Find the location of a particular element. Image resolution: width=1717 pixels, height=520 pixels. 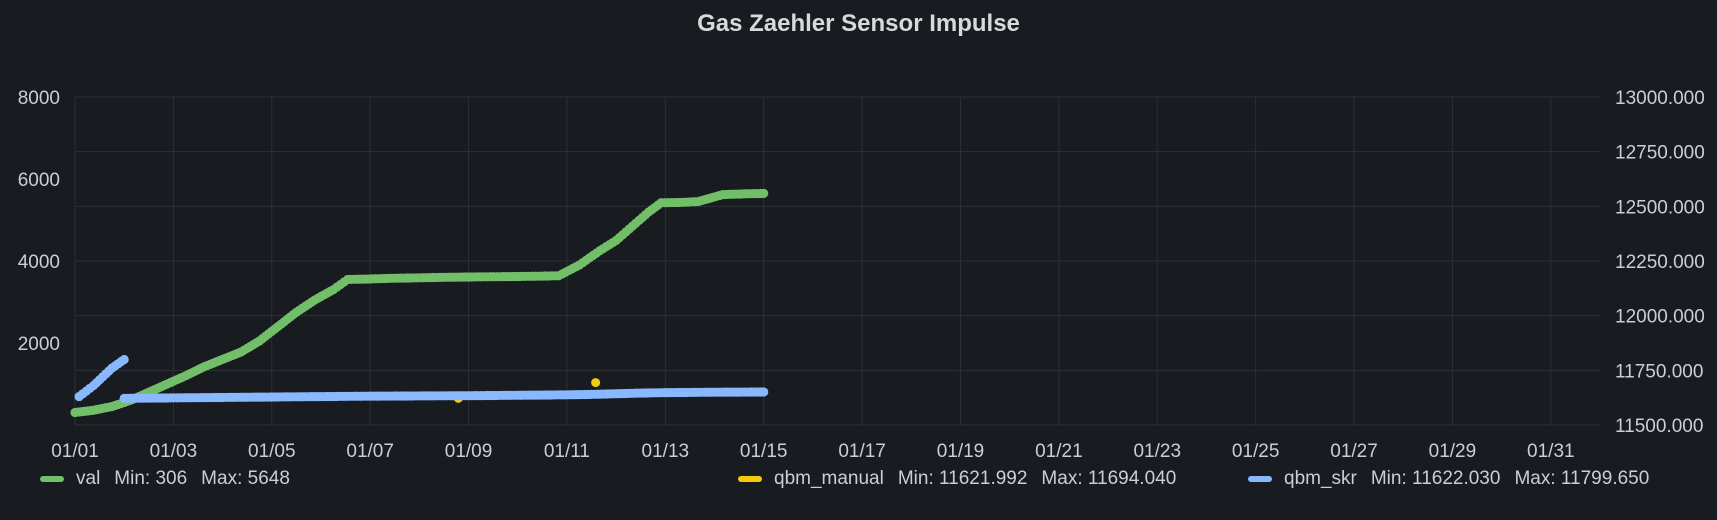

y-right-tick-label: 12250.000 is located at coordinates (1660, 262).